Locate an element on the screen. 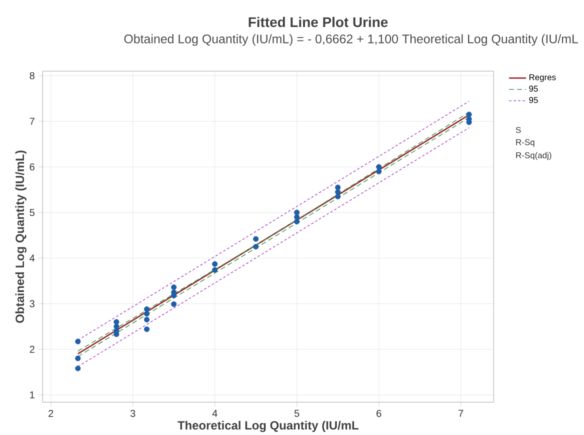 Image resolution: width=584 pixels, height=435 pixels. x-tick-label: 7 is located at coordinates (461, 413).